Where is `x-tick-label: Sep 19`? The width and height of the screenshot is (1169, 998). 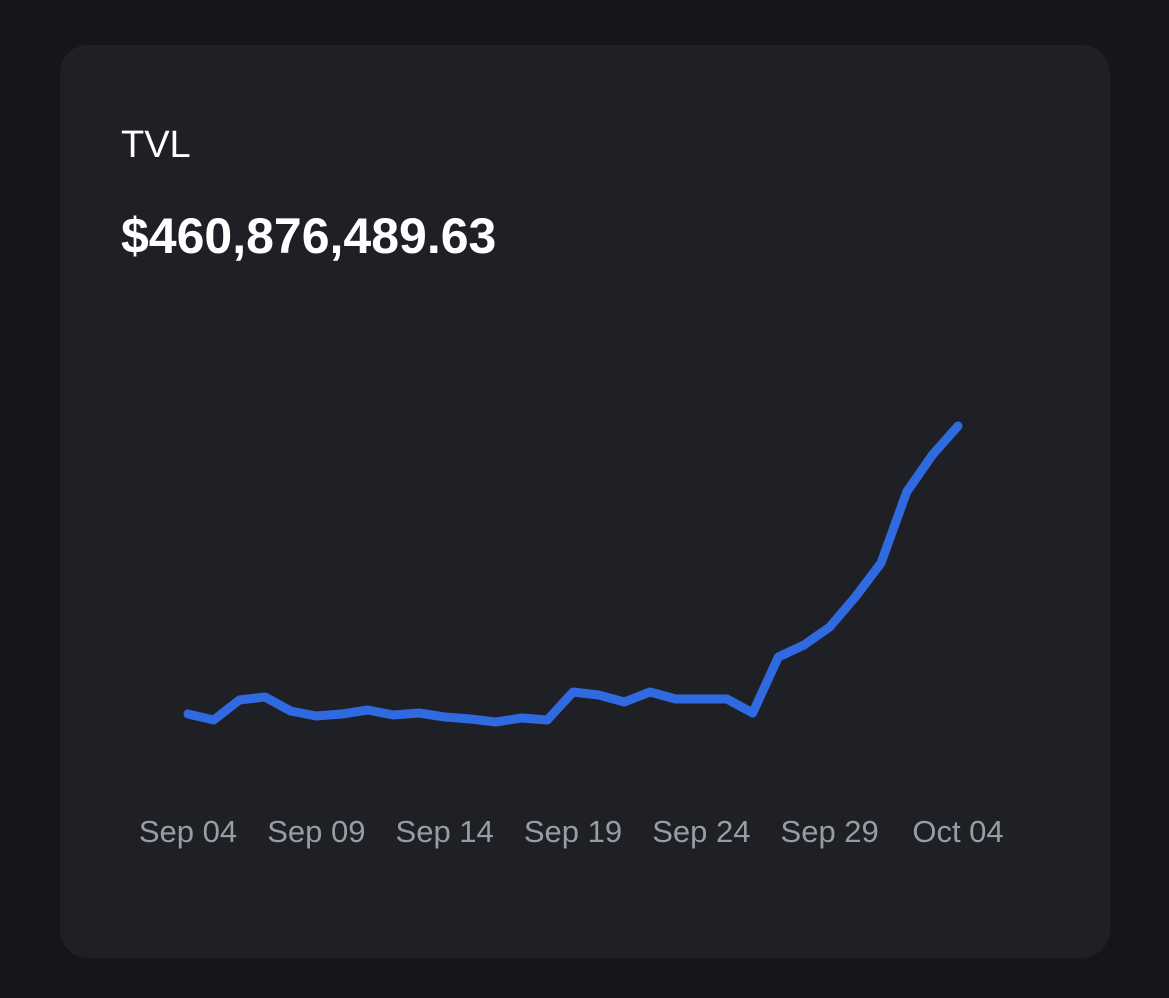 x-tick-label: Sep 19 is located at coordinates (573, 831).